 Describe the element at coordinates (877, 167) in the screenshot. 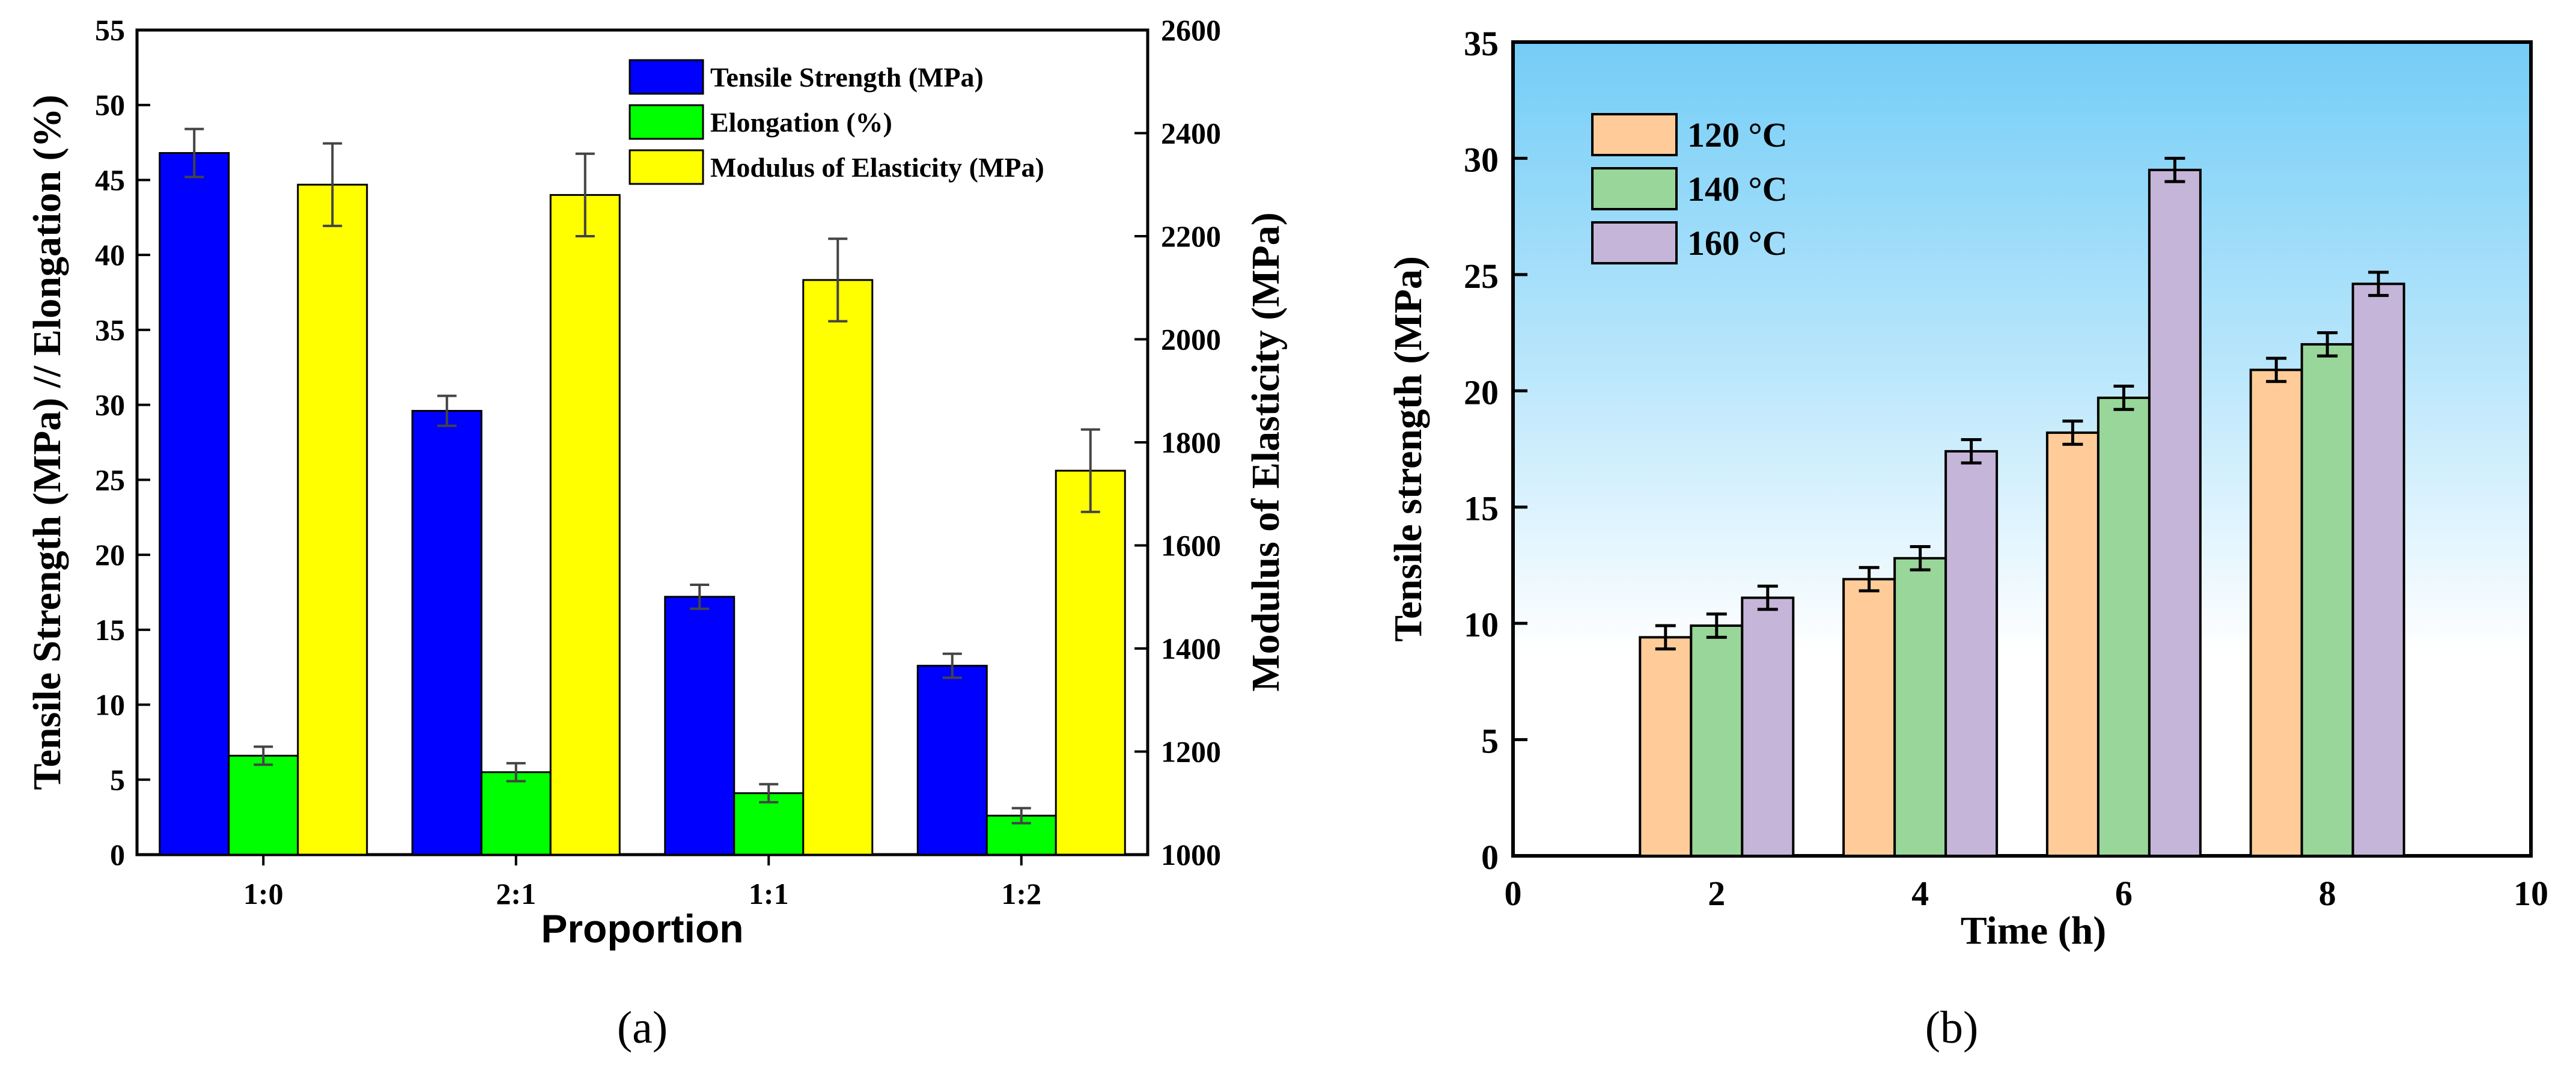

I see `legend-label-modulus-of-elasticity-mpa: Modulus of Elasticity (MPa)` at that location.